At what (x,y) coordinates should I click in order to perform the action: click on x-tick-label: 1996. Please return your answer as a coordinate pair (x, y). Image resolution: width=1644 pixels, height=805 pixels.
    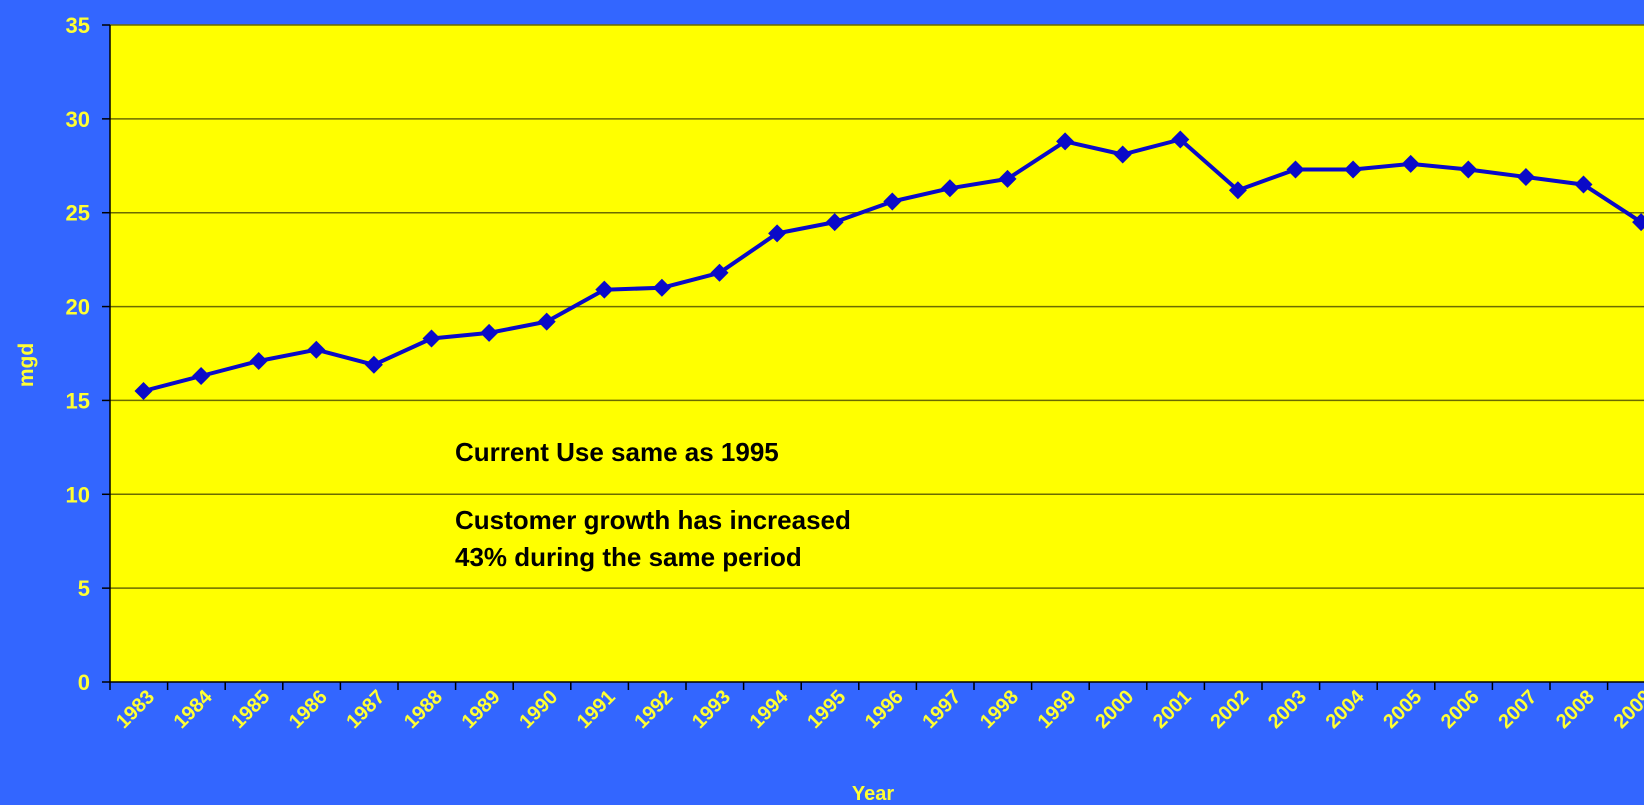
    Looking at the image, I should click on (884, 709).